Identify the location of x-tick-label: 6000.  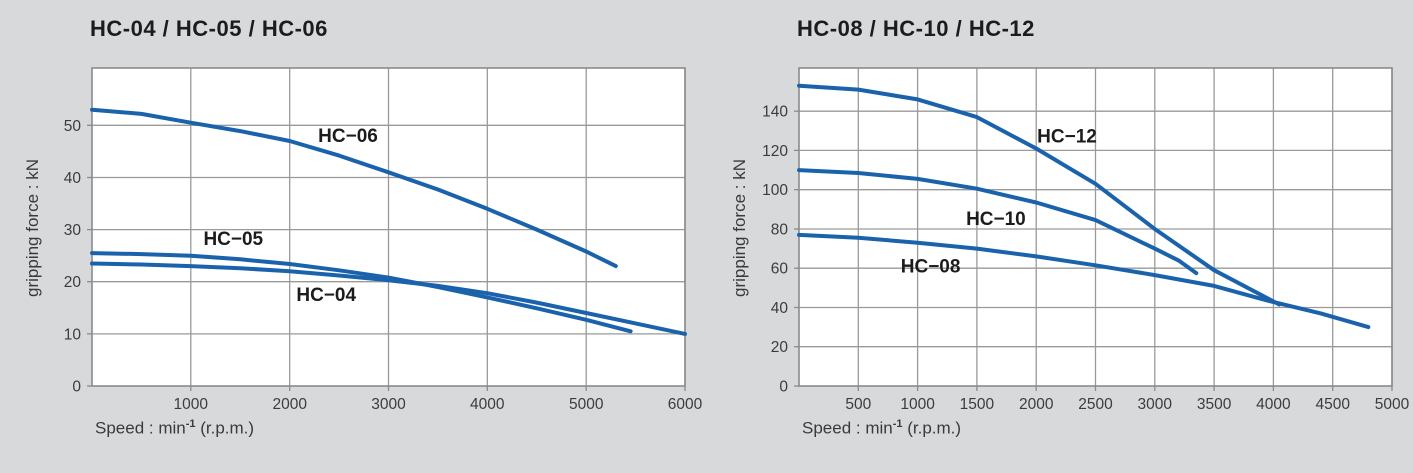
(685, 404).